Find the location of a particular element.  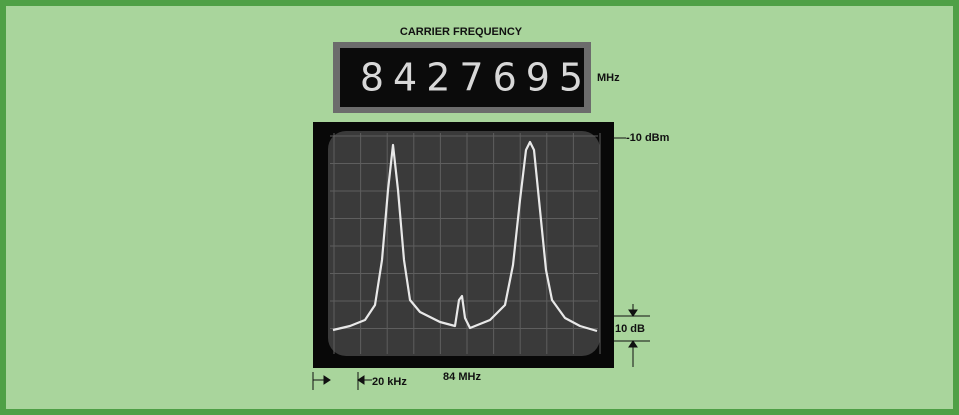

display-window is located at coordinates (462, 77).